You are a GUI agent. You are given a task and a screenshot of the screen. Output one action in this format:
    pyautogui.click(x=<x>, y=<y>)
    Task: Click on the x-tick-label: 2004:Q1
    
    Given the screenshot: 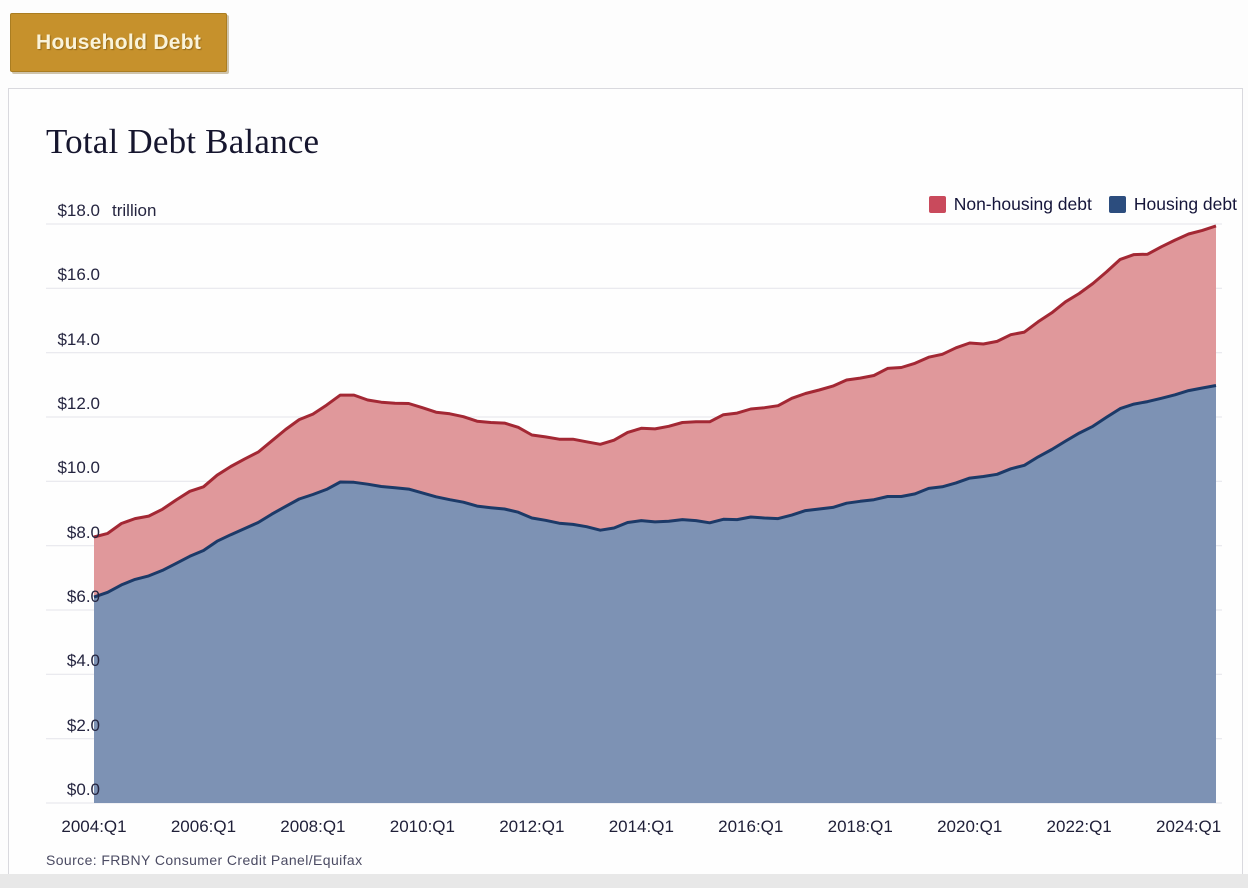 What is the action you would take?
    pyautogui.click(x=94, y=826)
    